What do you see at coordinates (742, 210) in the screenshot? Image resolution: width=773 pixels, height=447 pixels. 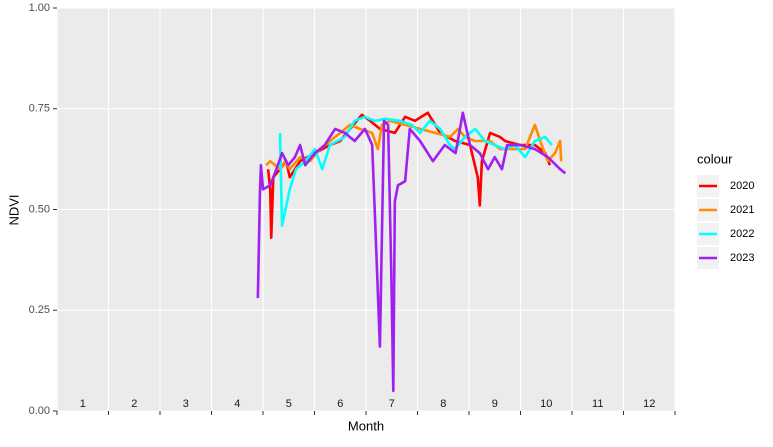 I see `legend-label: 2021` at bounding box center [742, 210].